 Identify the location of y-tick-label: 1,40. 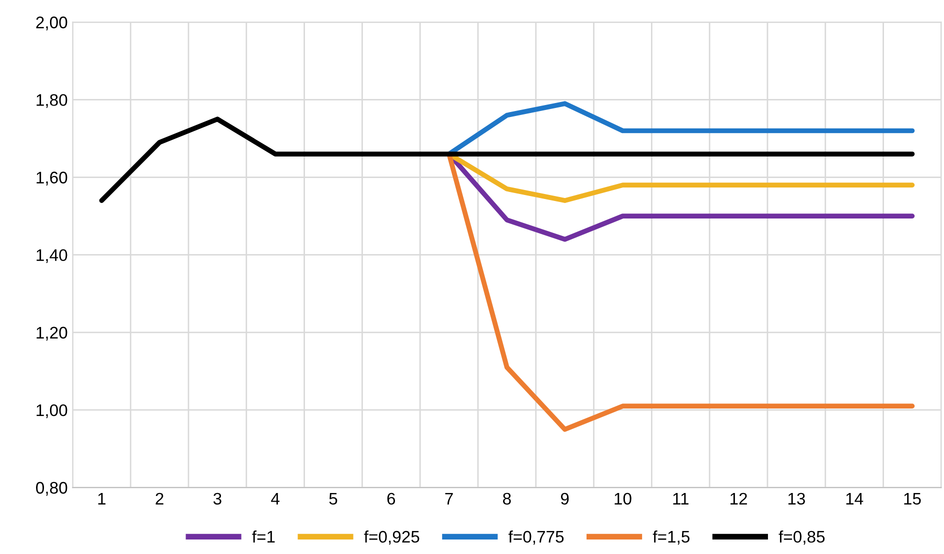
(52, 256).